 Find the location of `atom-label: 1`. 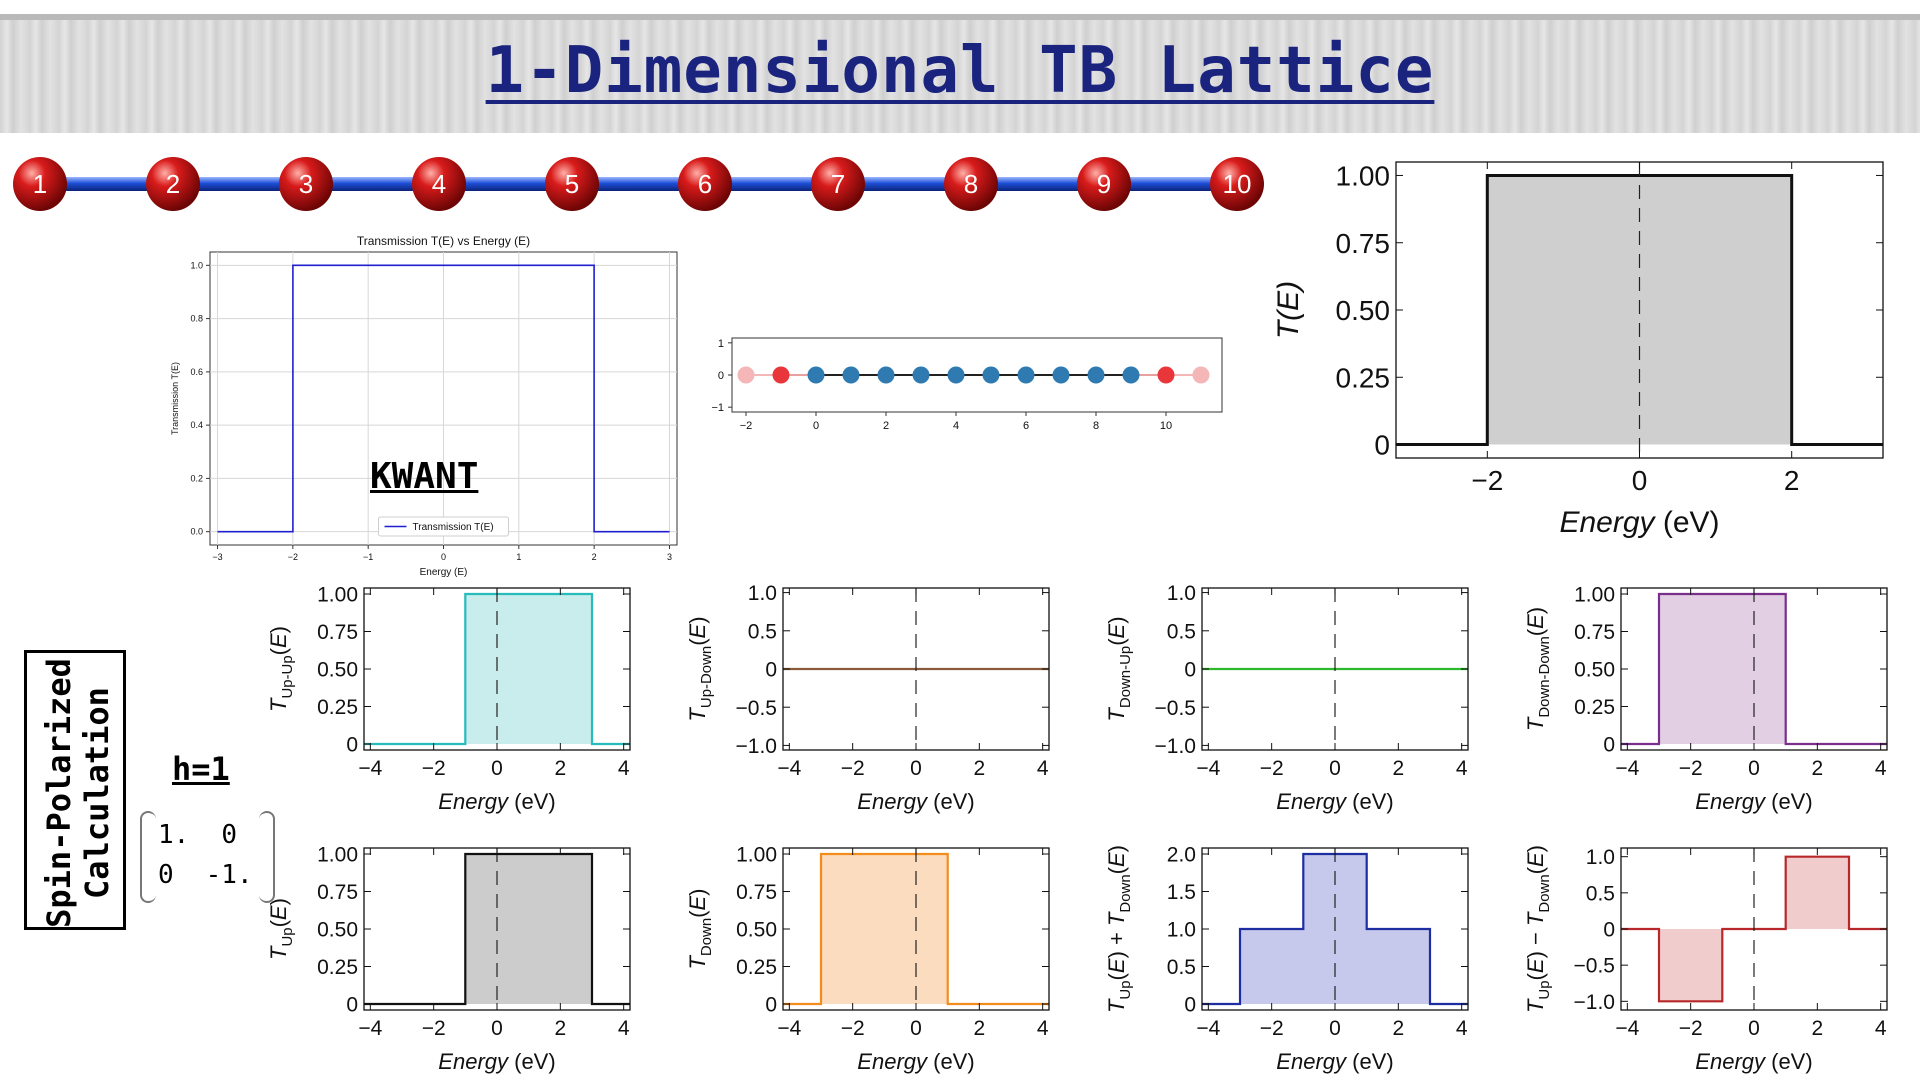

atom-label: 1 is located at coordinates (40, 184).